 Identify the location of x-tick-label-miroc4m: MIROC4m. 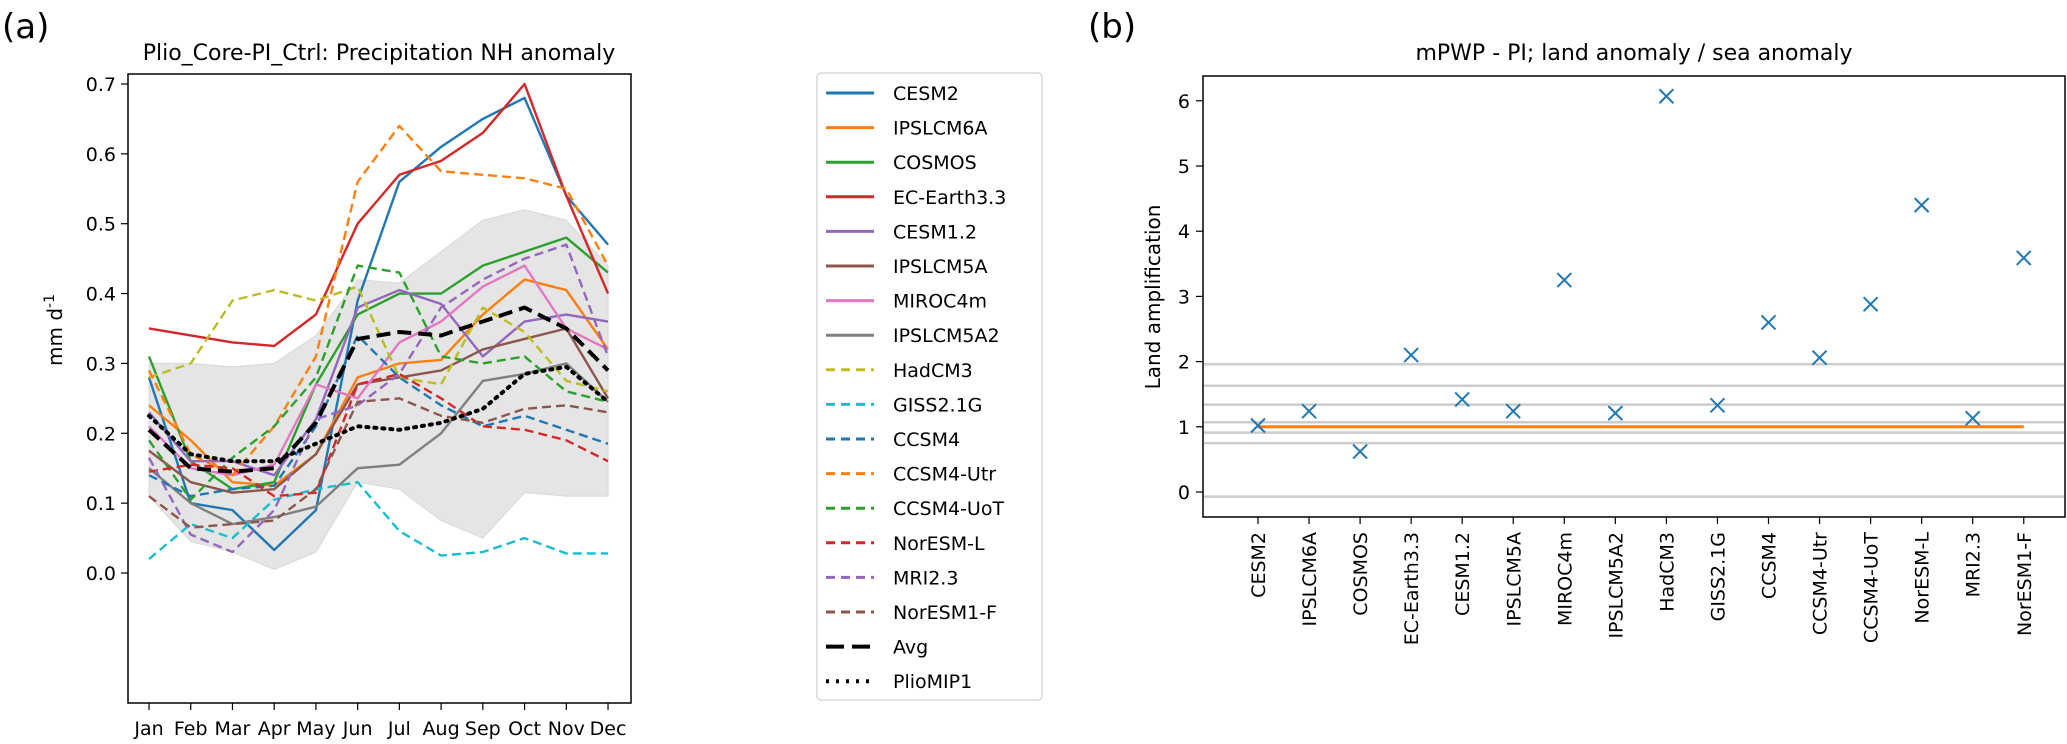
(1565, 579).